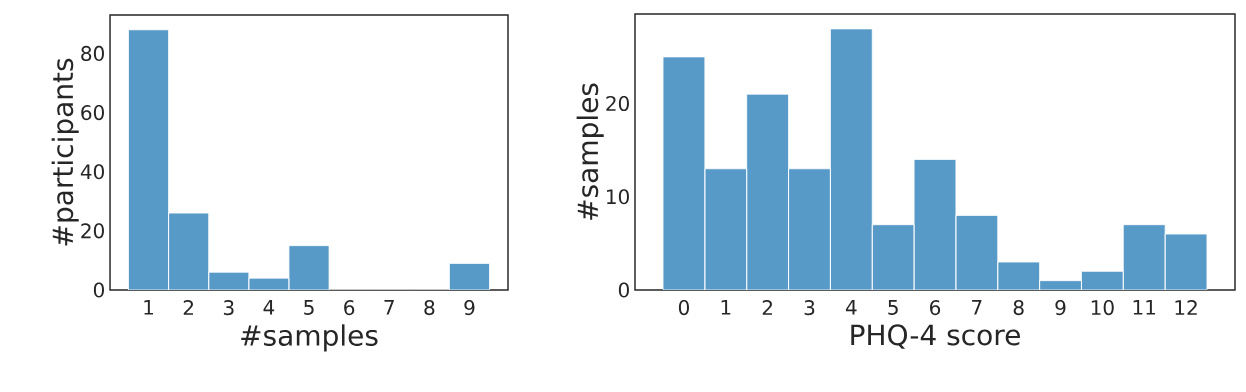 The image size is (1246, 392). Describe the element at coordinates (92, 53) in the screenshot. I see `y-tick-label: 80` at that location.